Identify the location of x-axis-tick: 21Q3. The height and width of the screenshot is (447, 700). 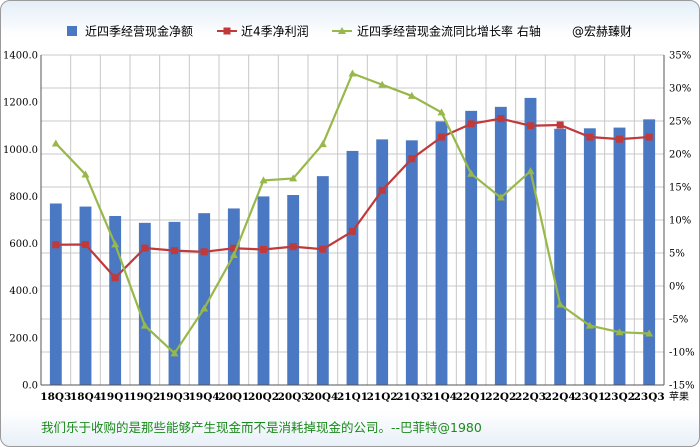
(411, 397).